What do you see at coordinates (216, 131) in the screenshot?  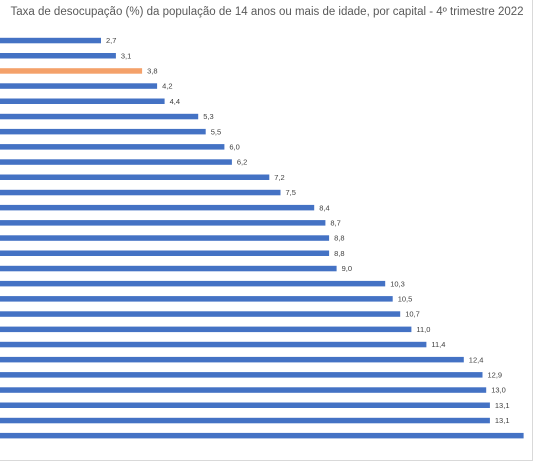 I see `data-label-6: 5,5` at bounding box center [216, 131].